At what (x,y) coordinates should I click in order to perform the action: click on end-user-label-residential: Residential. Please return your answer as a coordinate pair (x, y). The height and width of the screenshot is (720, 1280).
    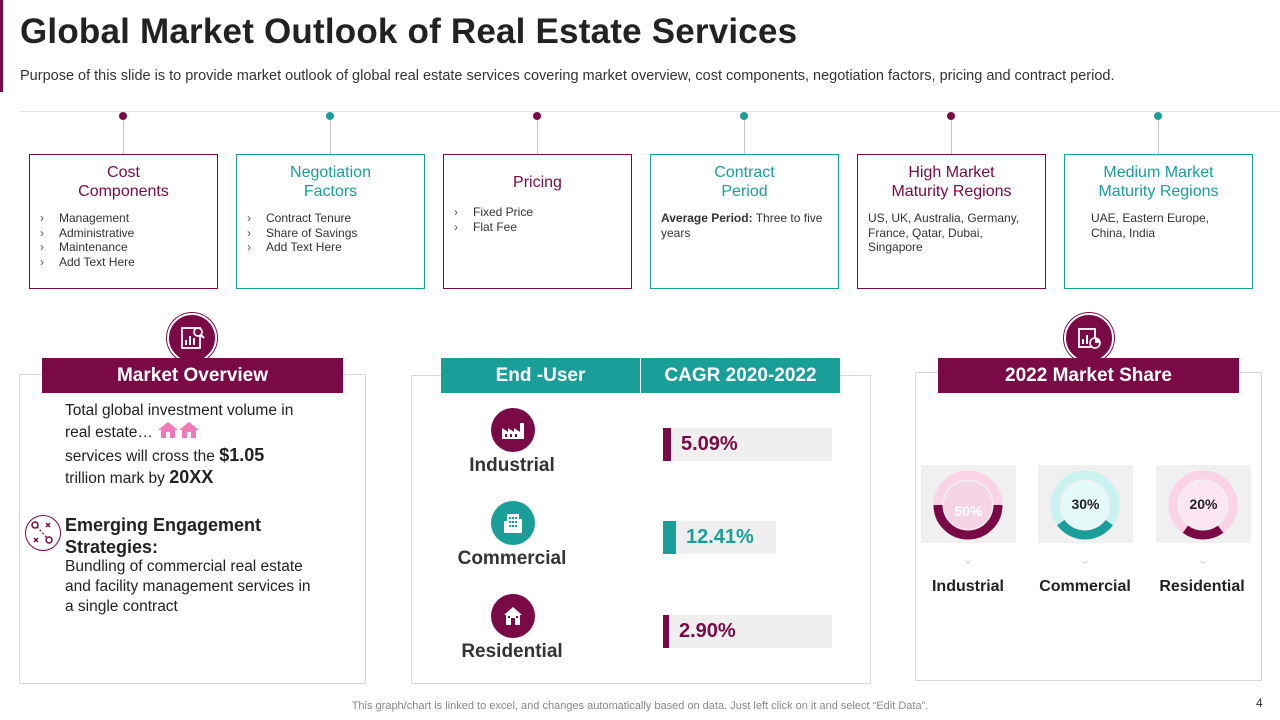
    Looking at the image, I should click on (512, 651).